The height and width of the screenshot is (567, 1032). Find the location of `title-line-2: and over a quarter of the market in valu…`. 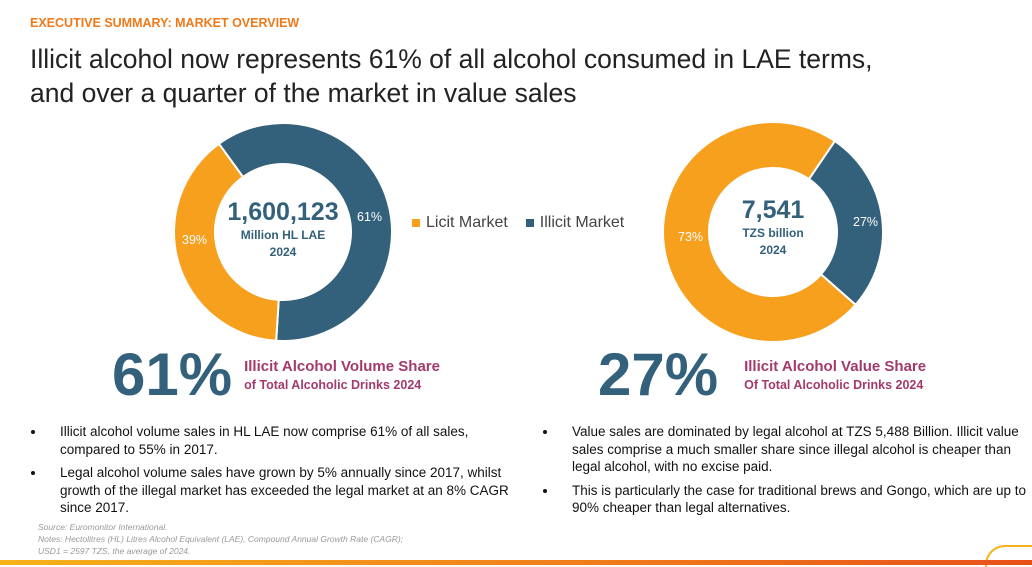

title-line-2: and over a quarter of the market in valu… is located at coordinates (303, 93).